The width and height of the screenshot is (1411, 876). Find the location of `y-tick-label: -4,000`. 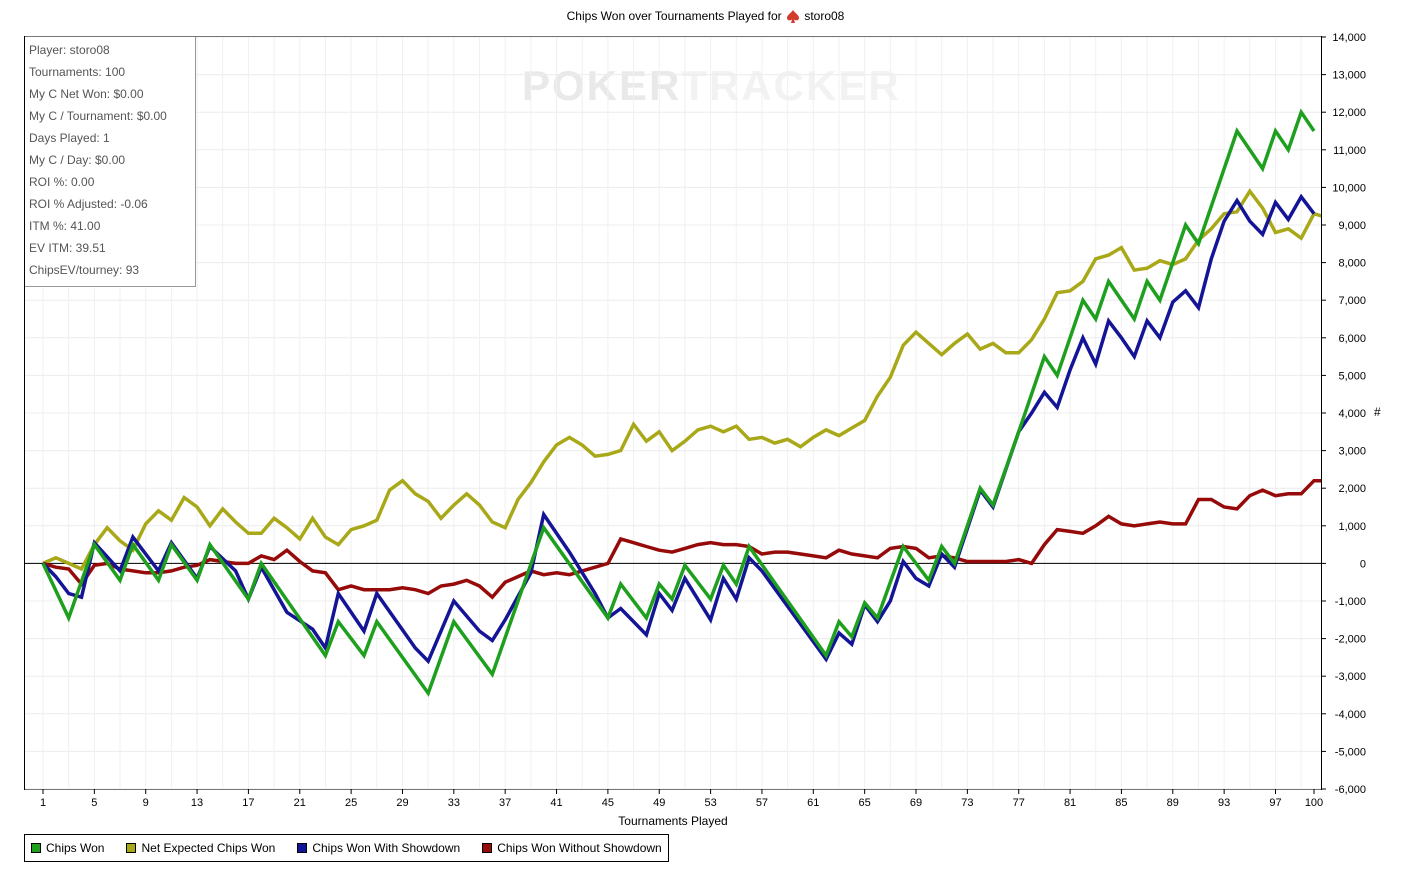

y-tick-label: -4,000 is located at coordinates (1350, 715).